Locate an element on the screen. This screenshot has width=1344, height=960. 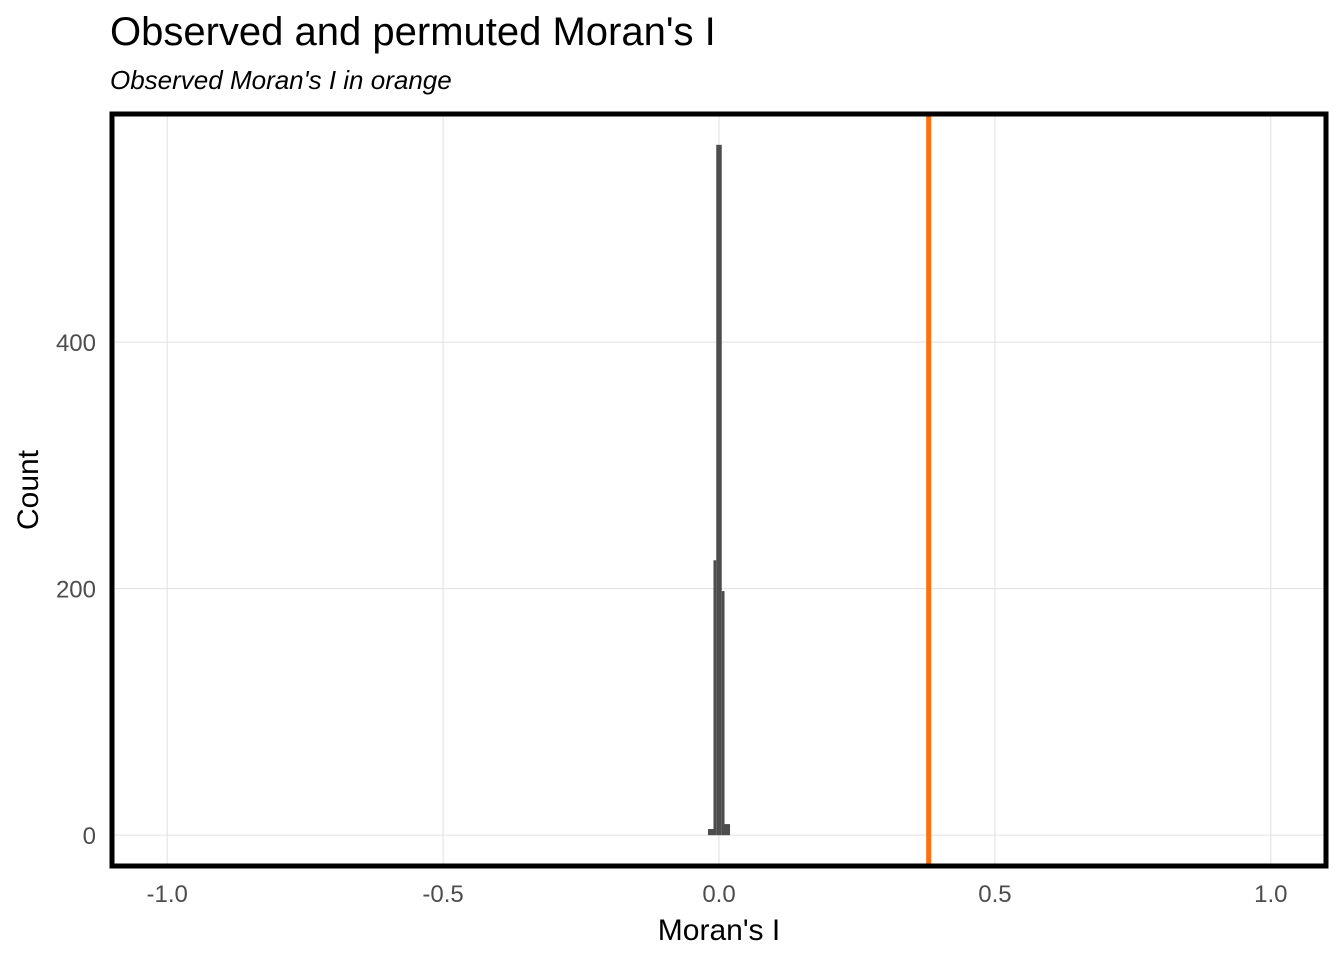
y-tick-label: 200 is located at coordinates (76, 590).